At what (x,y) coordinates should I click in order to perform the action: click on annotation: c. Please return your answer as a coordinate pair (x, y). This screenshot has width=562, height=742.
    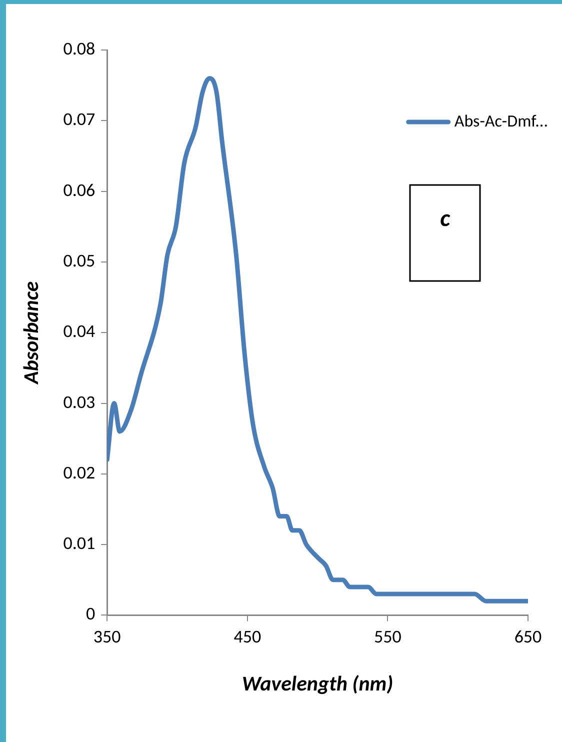
    Looking at the image, I should click on (446, 218).